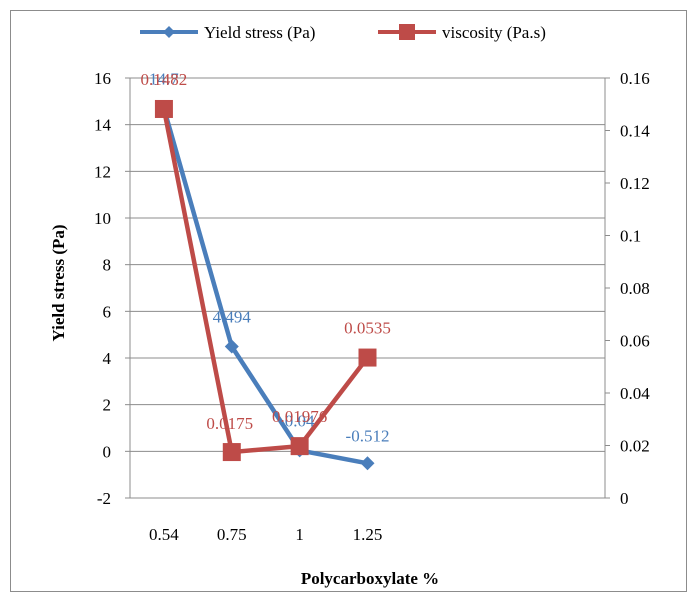 Image resolution: width=691 pixels, height=595 pixels. What do you see at coordinates (107, 265) in the screenshot?
I see `left-tick-label: 8` at bounding box center [107, 265].